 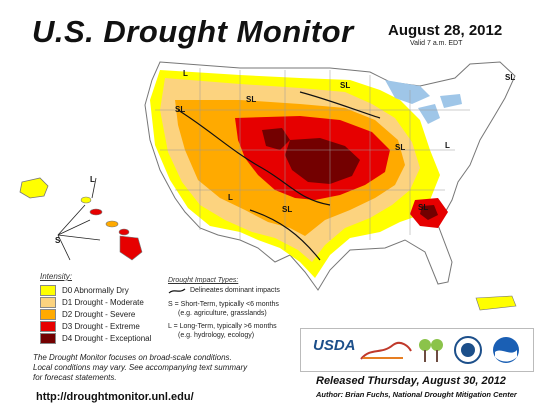 What do you see at coordinates (411, 381) in the screenshot?
I see `release-date: Released Thursday, August 30, 2012` at bounding box center [411, 381].